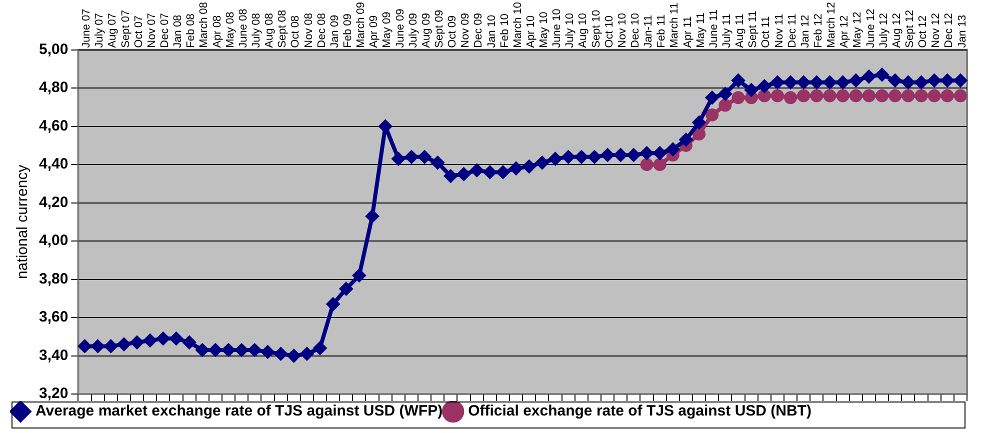  What do you see at coordinates (256, 30) in the screenshot?
I see `x-tick-label: July 08` at bounding box center [256, 30].